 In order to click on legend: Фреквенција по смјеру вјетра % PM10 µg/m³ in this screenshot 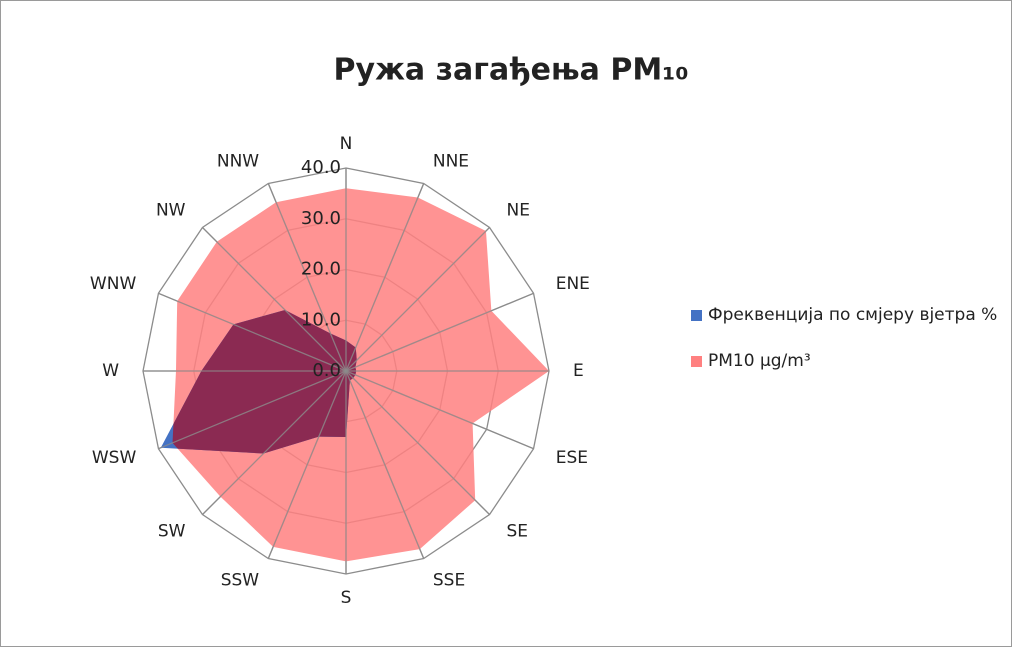, I will do `click(851, 347)`.